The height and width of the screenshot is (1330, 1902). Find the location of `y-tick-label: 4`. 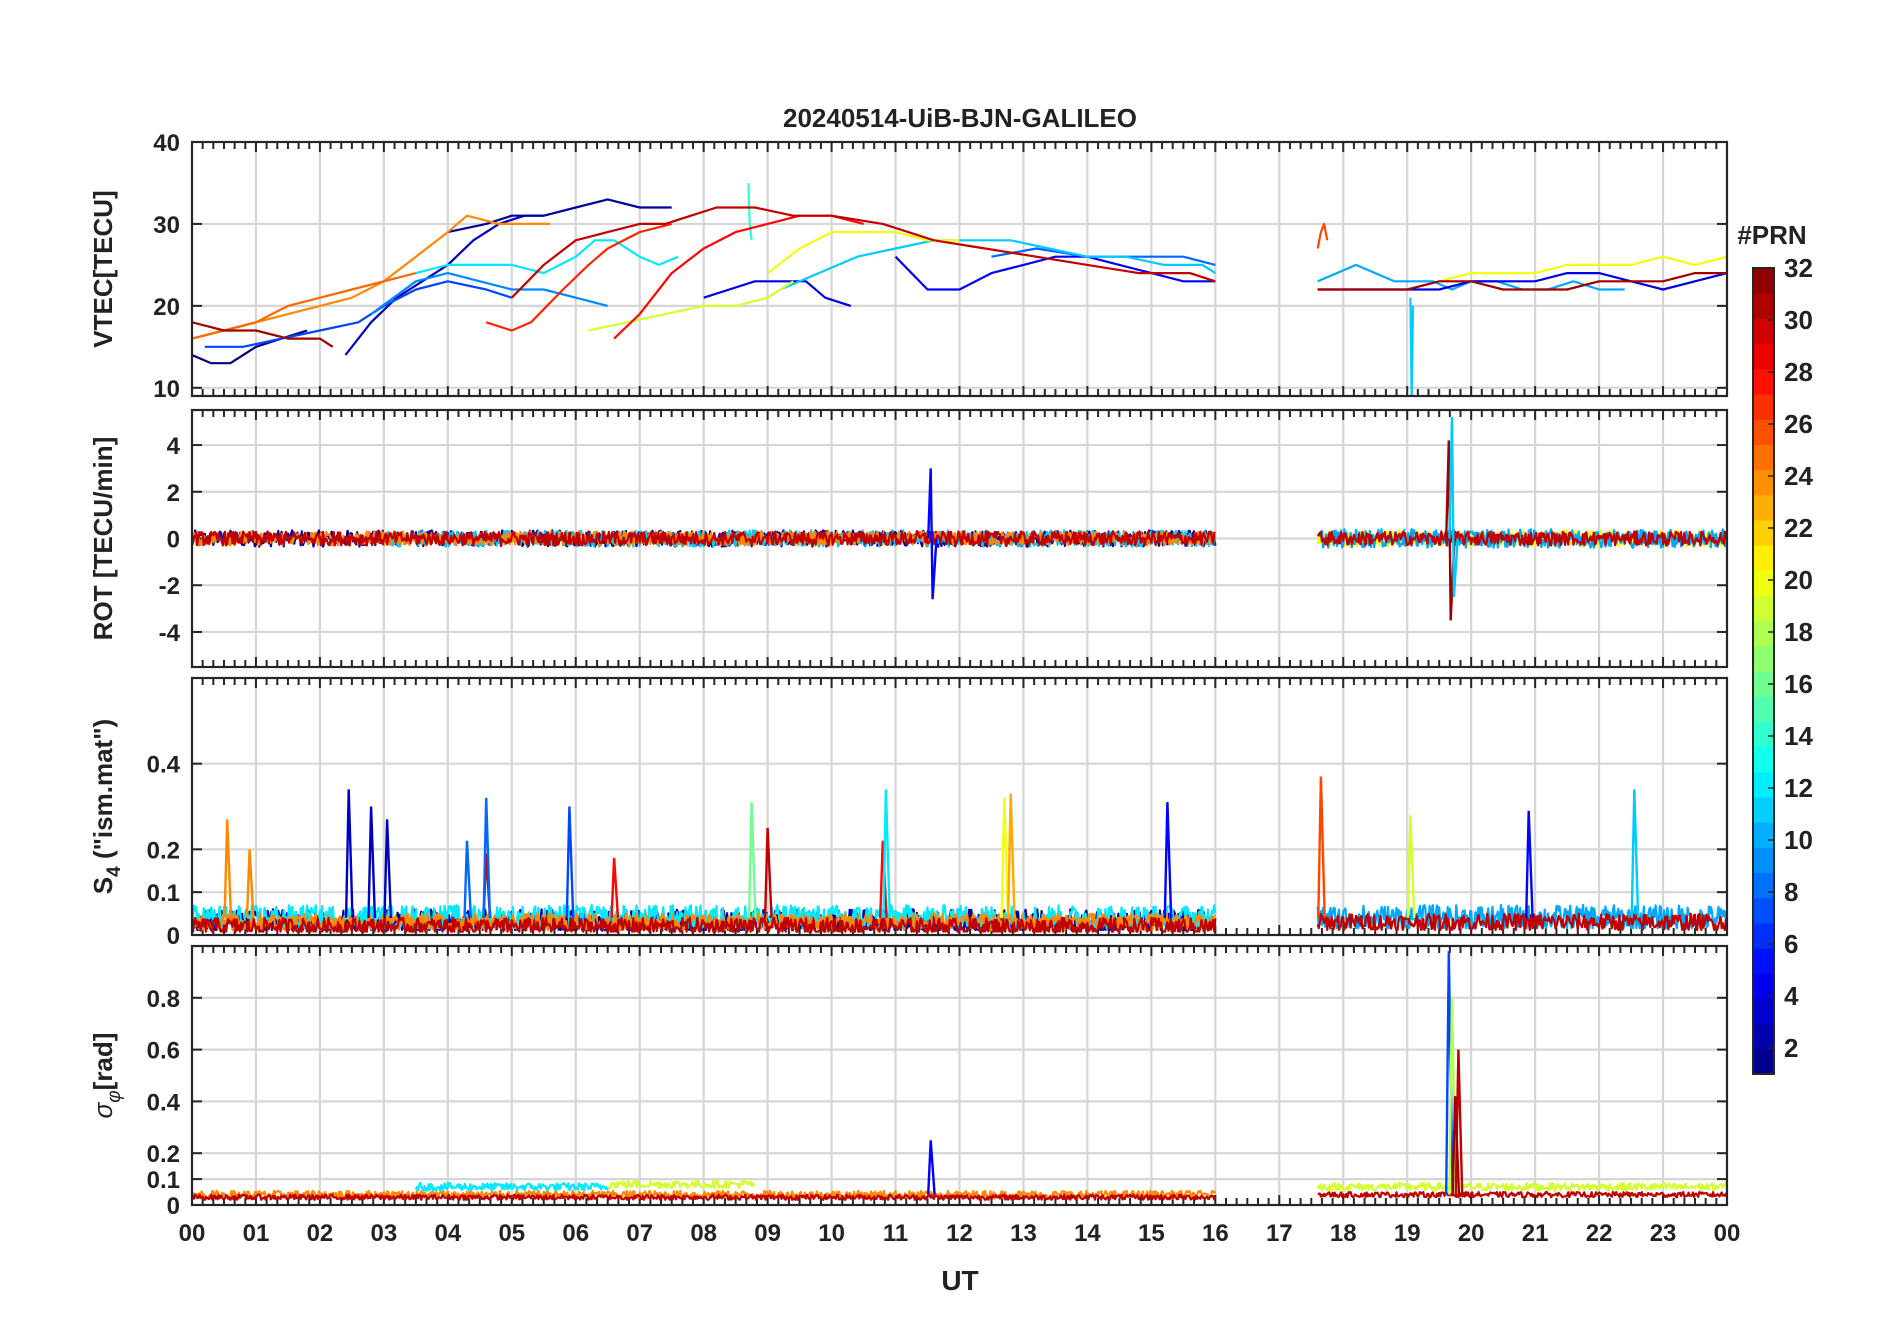

y-tick-label: 4 is located at coordinates (174, 446).